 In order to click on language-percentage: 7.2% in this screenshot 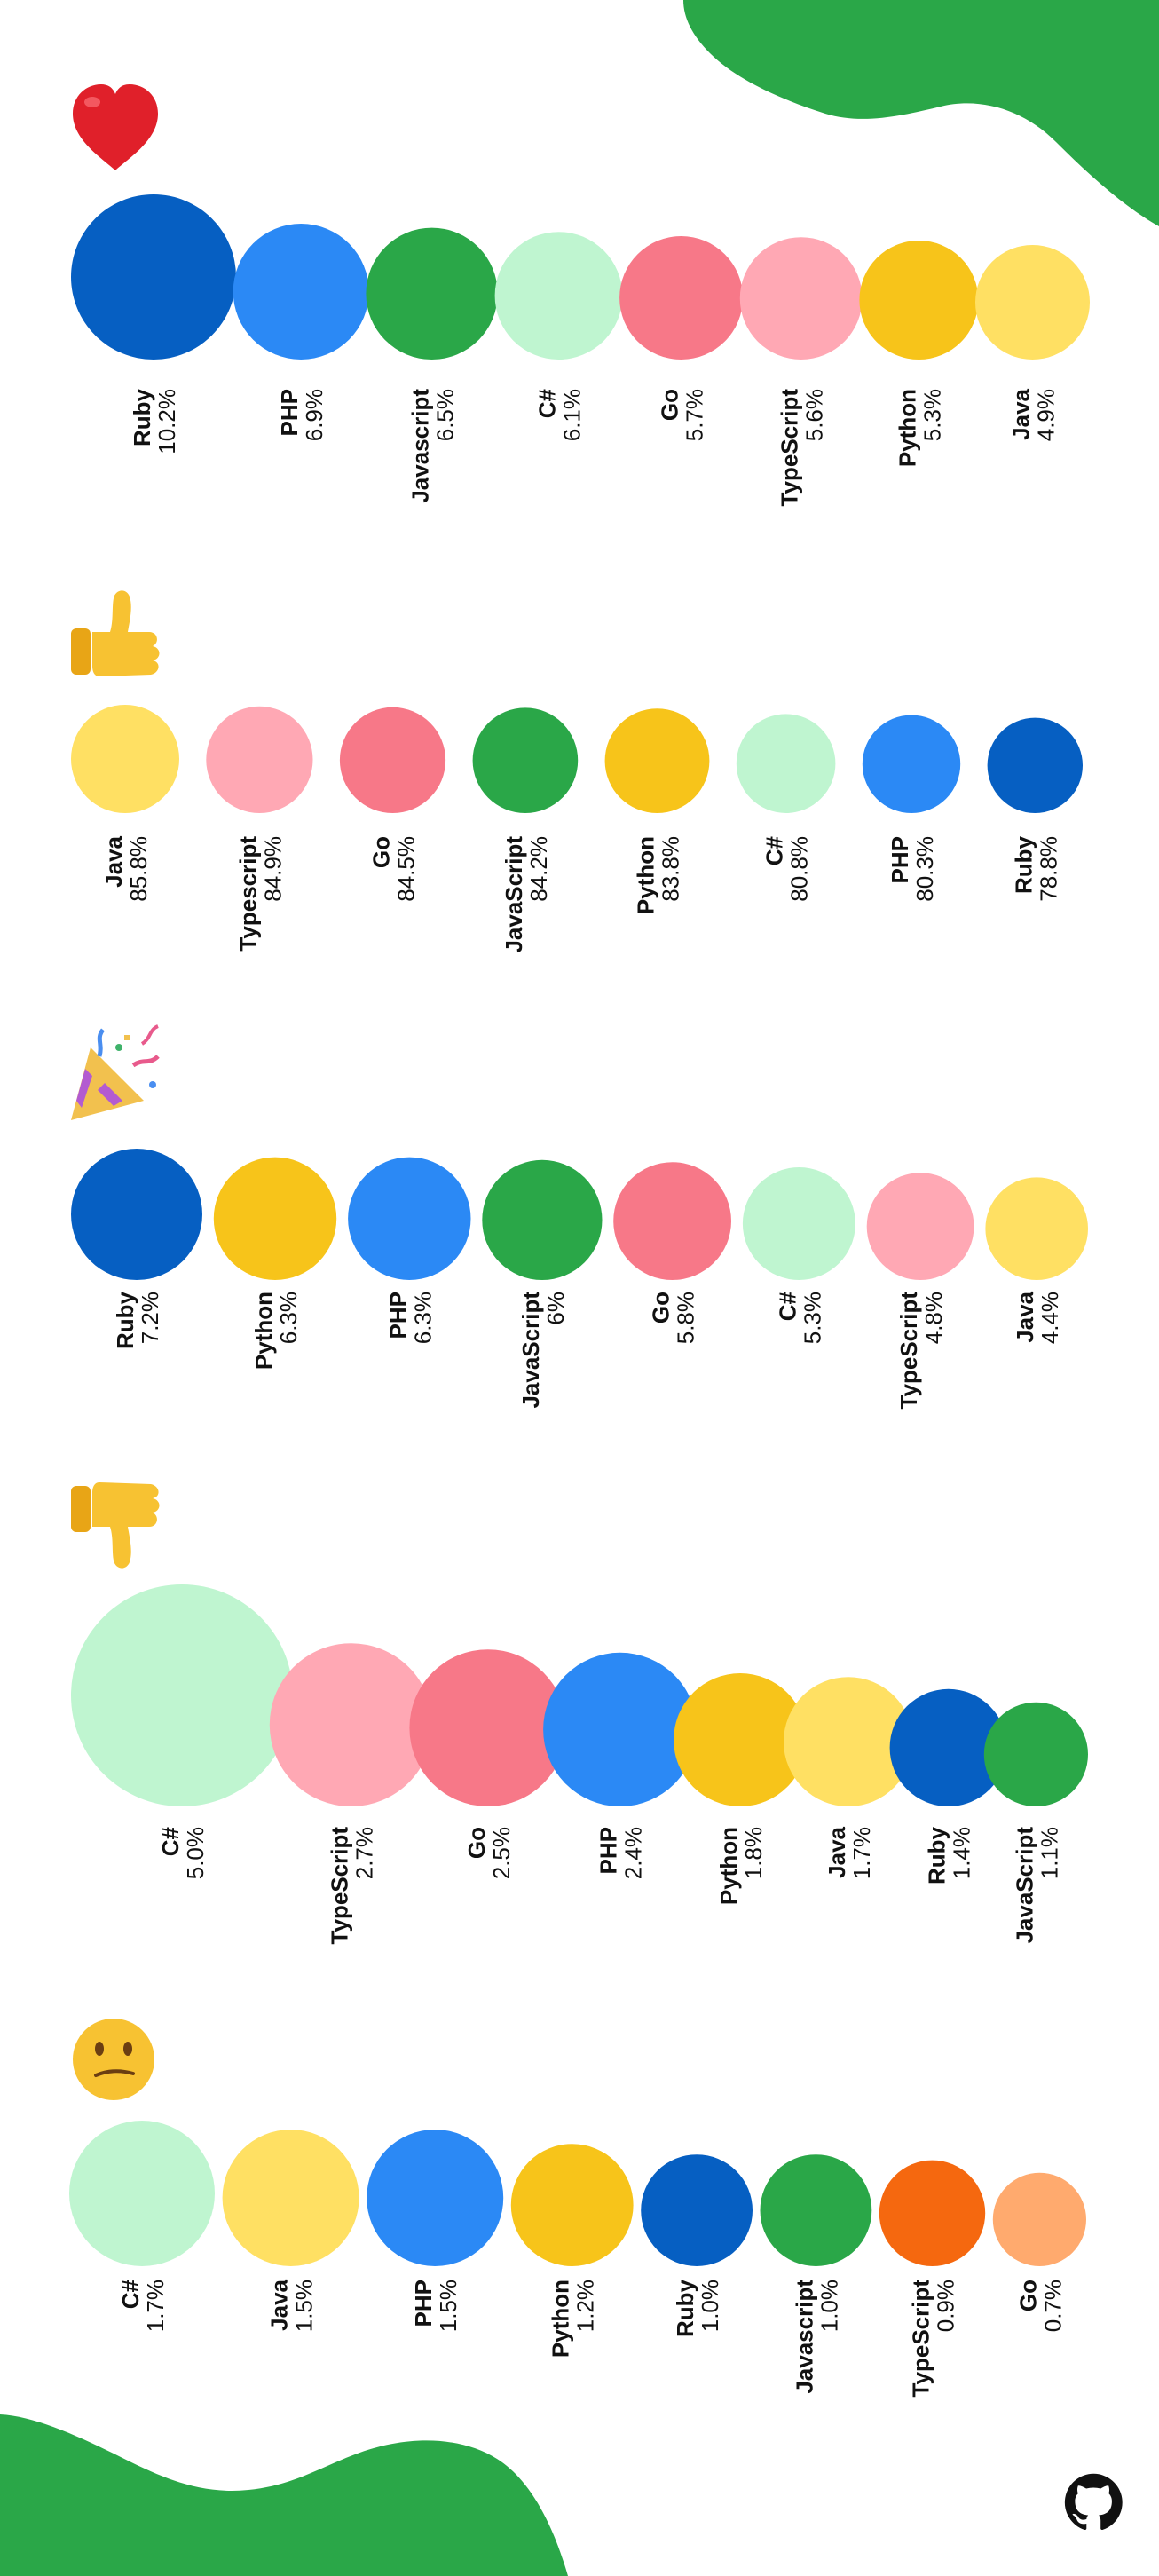, I will do `click(150, 1318)`.